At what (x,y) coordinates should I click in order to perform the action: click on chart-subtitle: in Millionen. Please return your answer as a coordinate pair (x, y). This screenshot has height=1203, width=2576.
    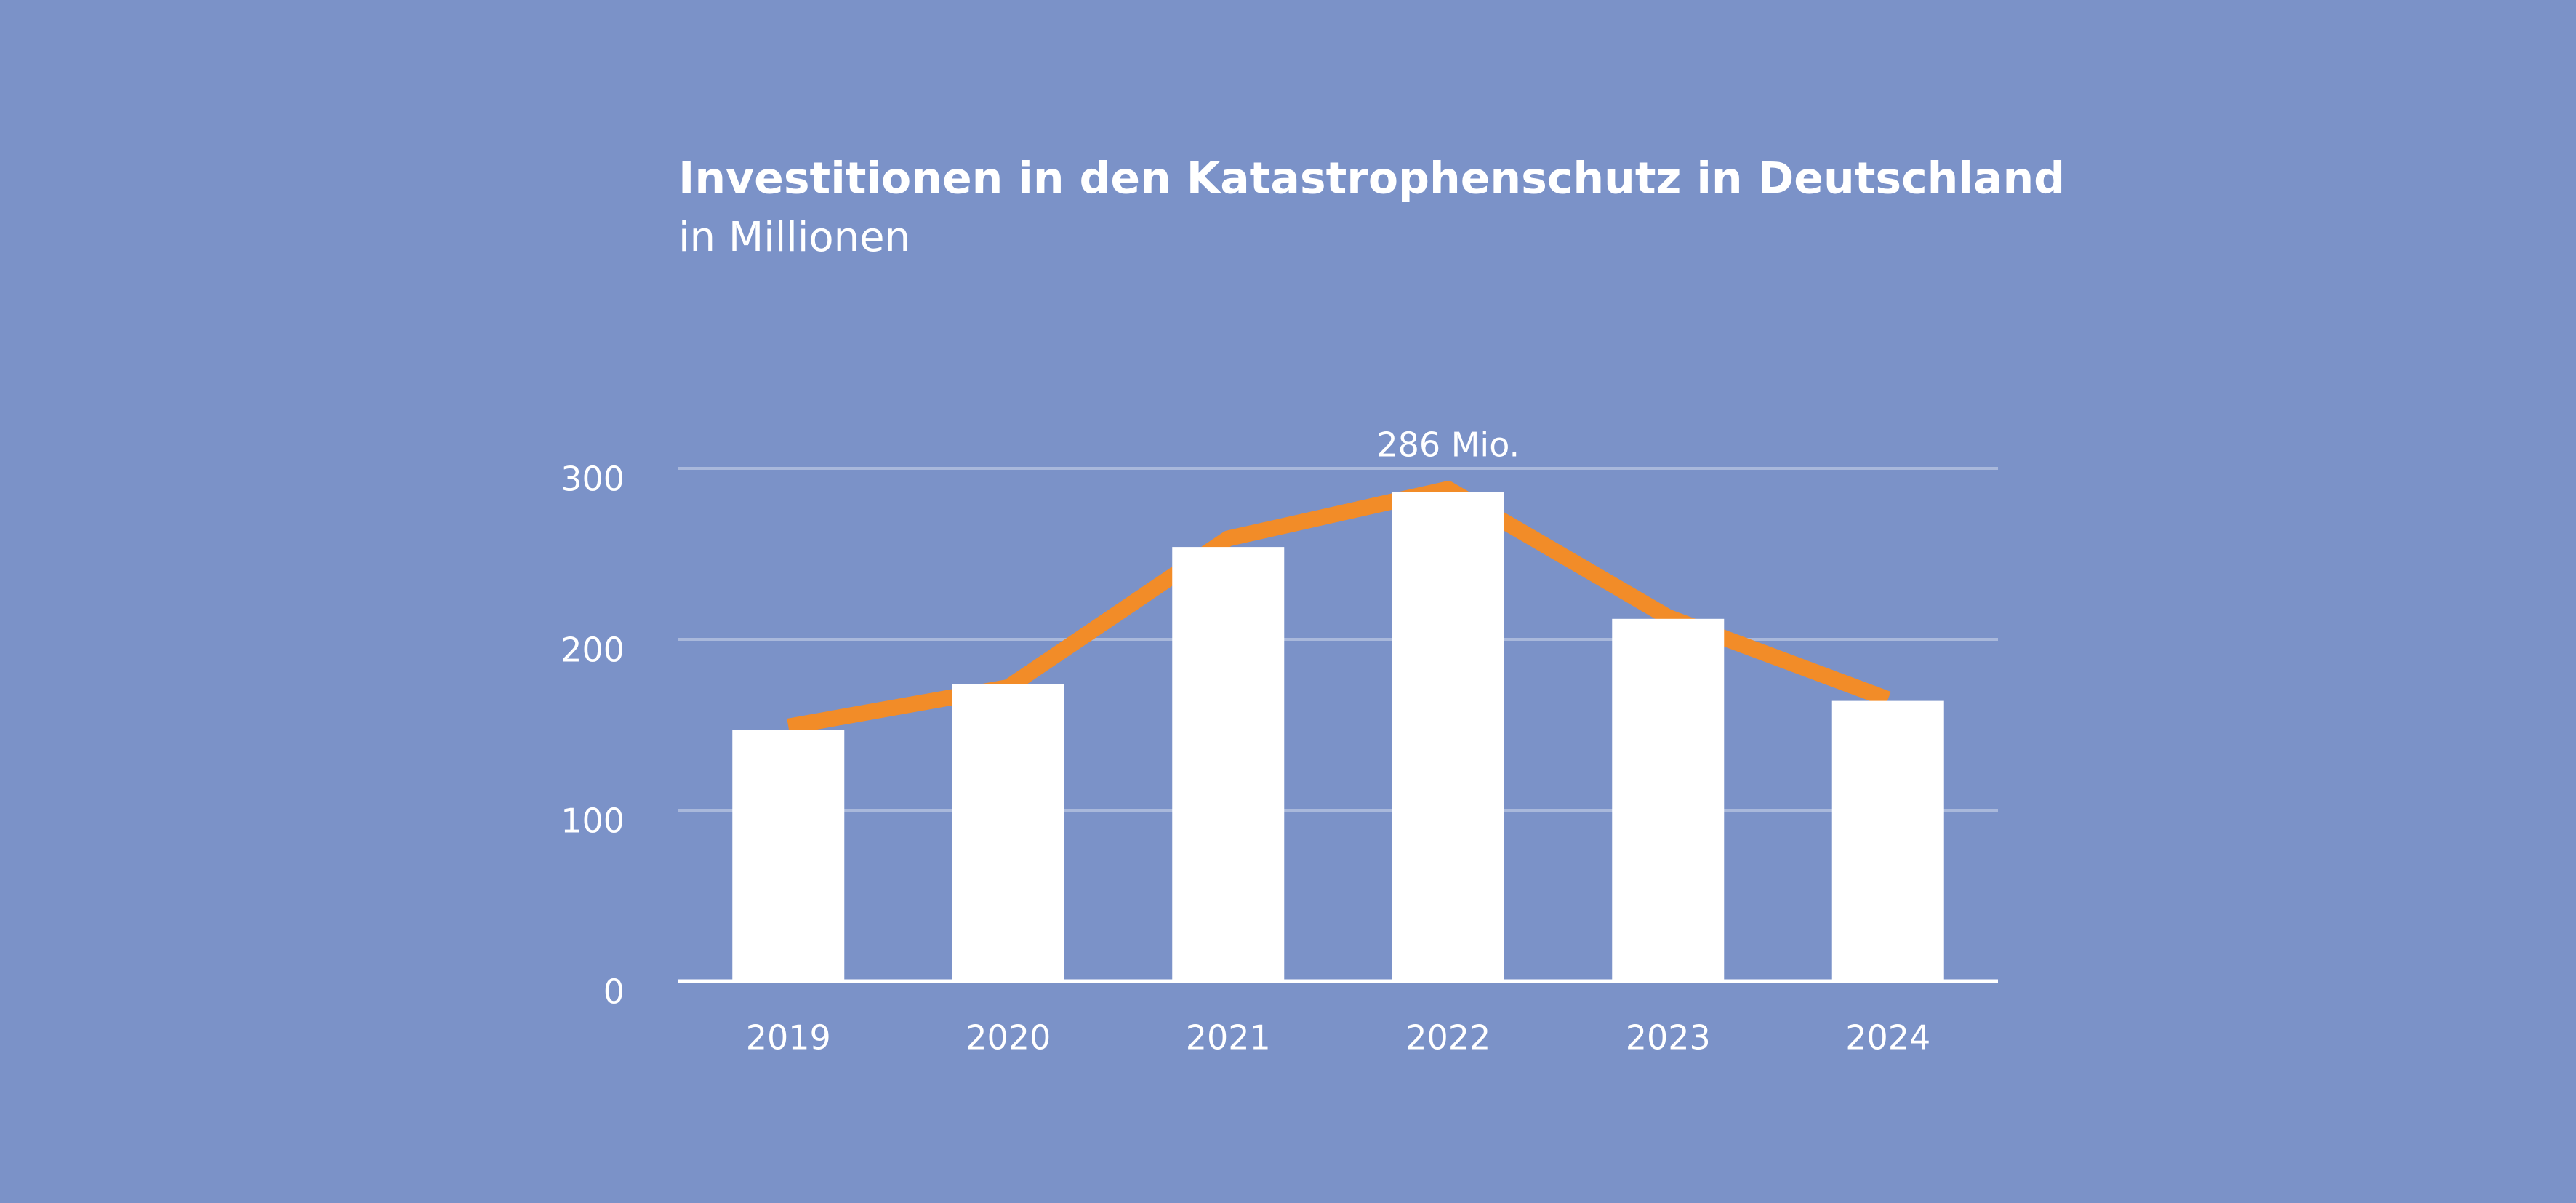
    Looking at the image, I should click on (794, 237).